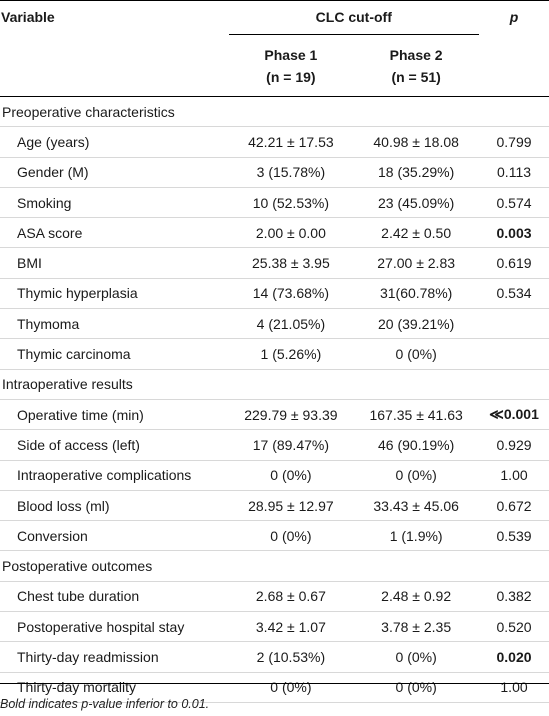  Describe the element at coordinates (114, 445) in the screenshot. I see `variable-cell: Side of access (left)` at that location.